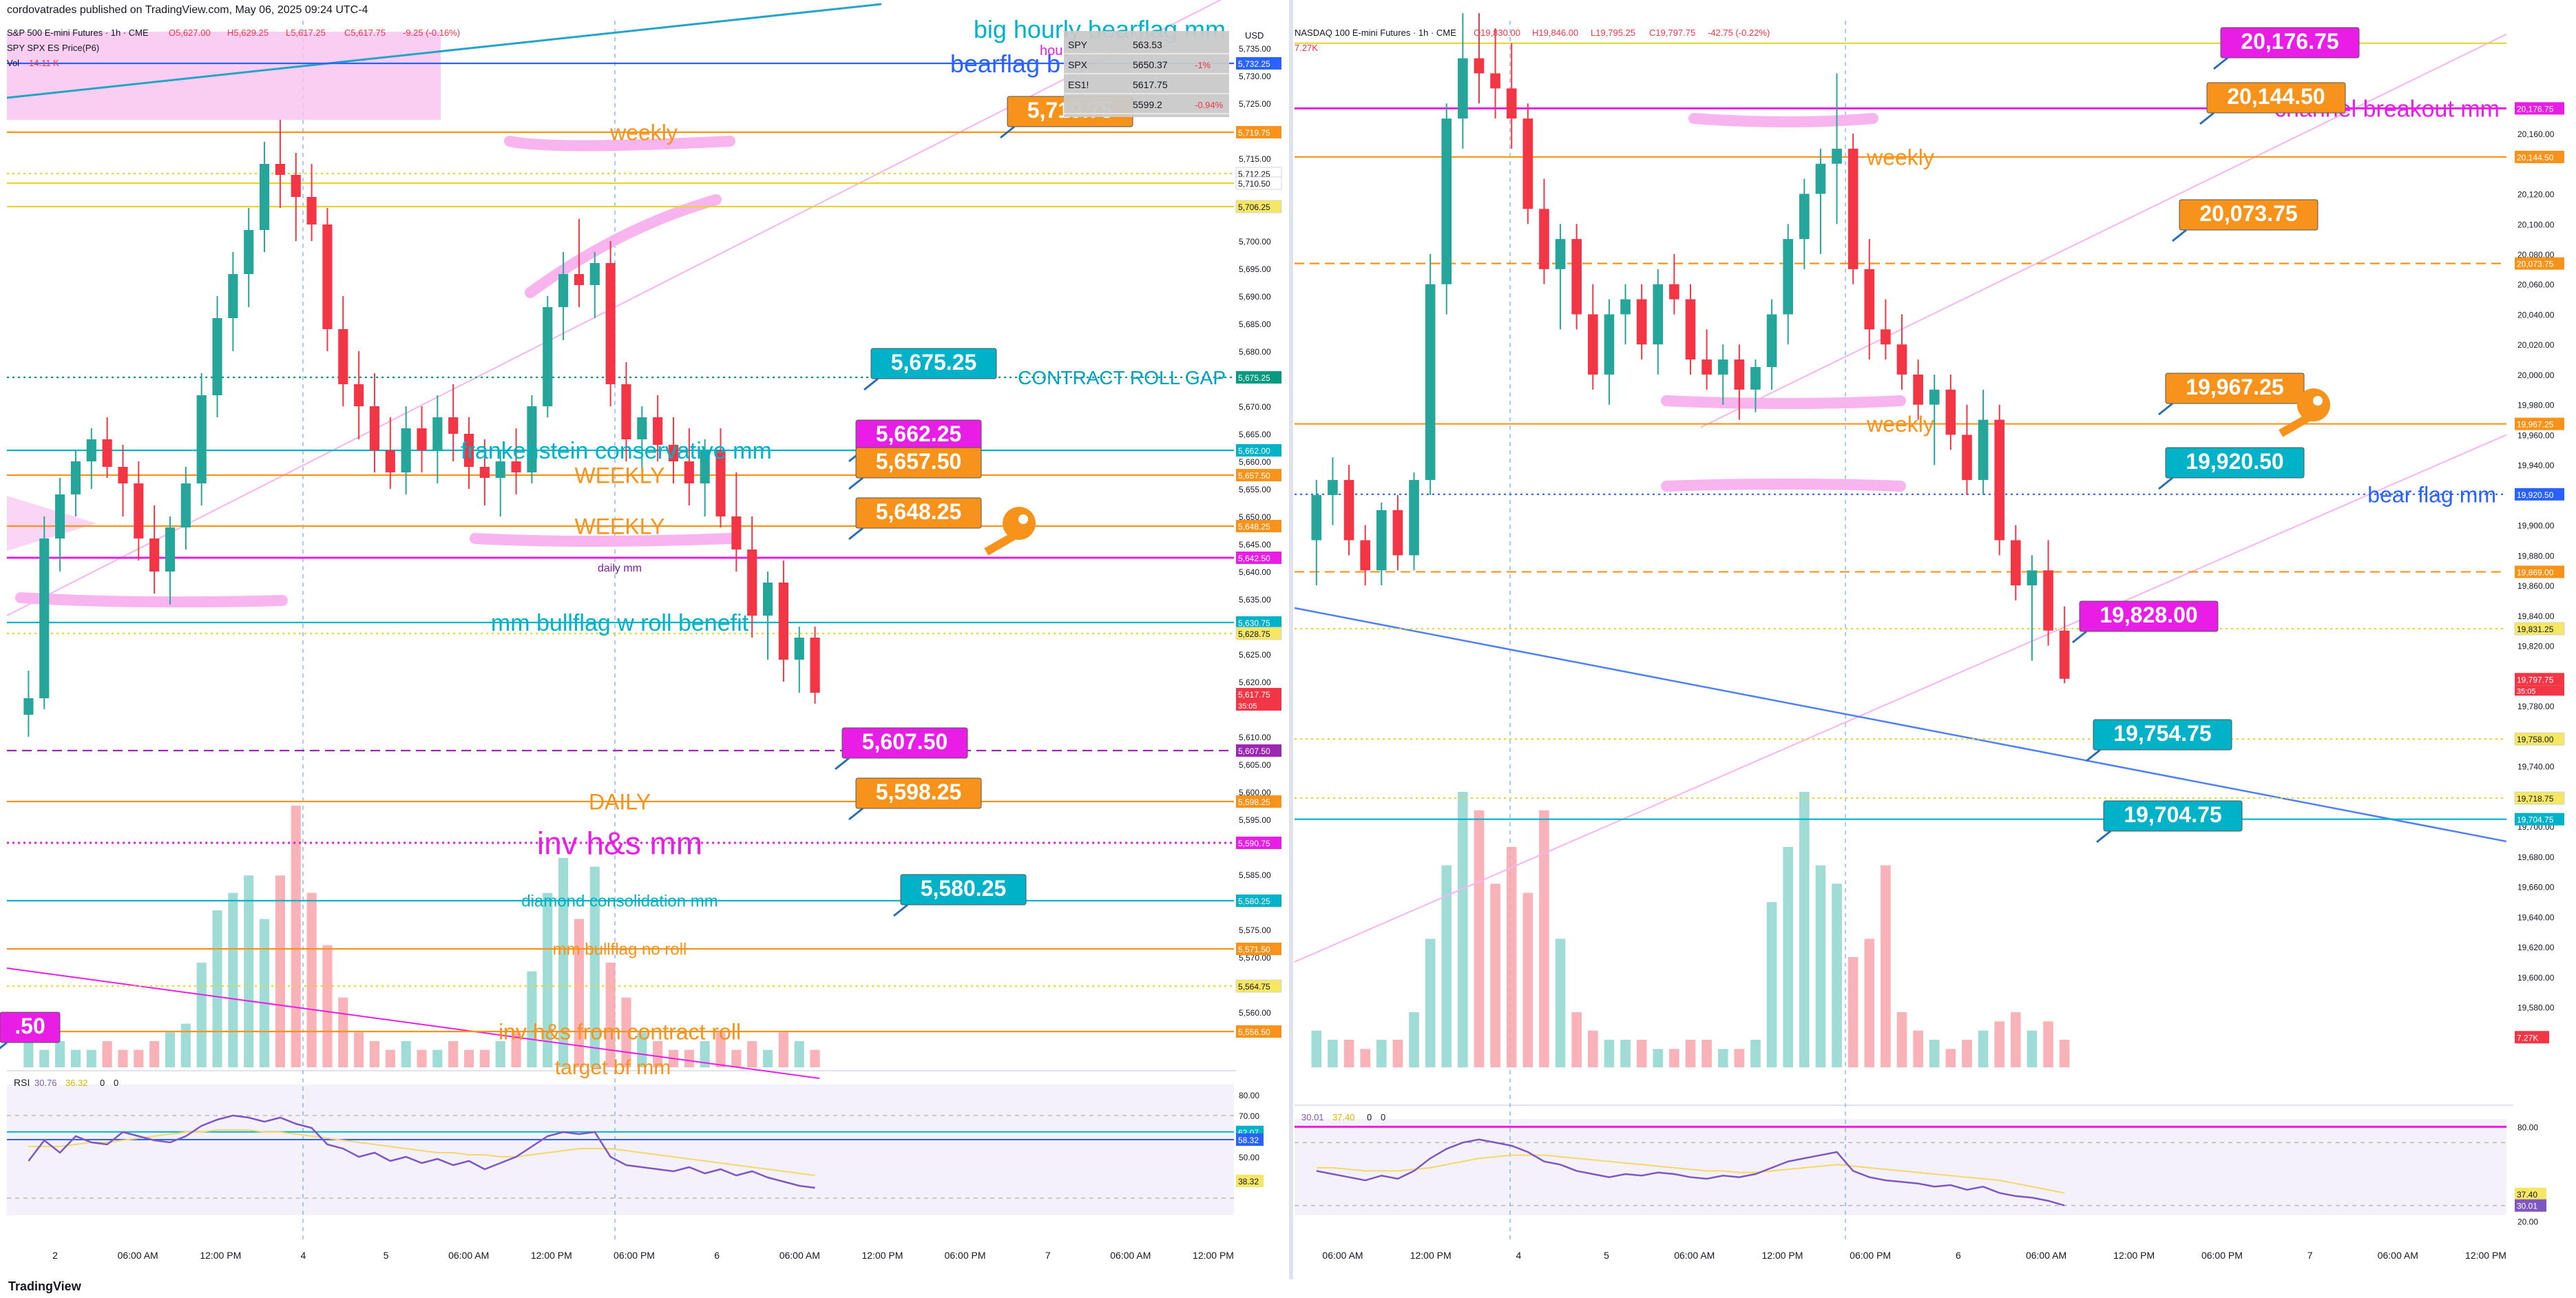 The width and height of the screenshot is (2576, 1298). I want to click on price-badge-label: 5,732.25, so click(1254, 64).